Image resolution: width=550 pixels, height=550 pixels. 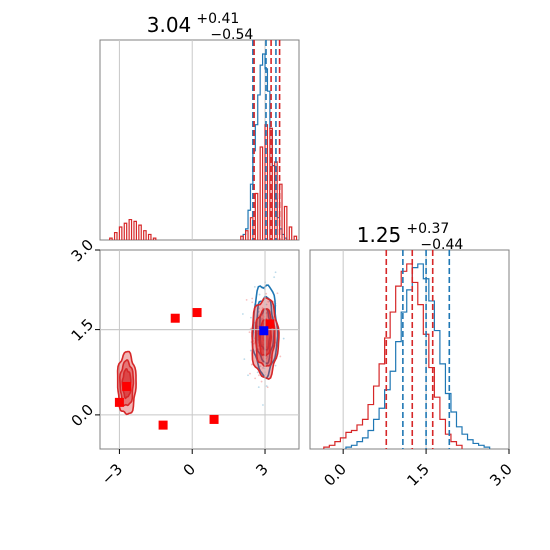 I want to click on red-peak-marker, so click(x=270, y=324).